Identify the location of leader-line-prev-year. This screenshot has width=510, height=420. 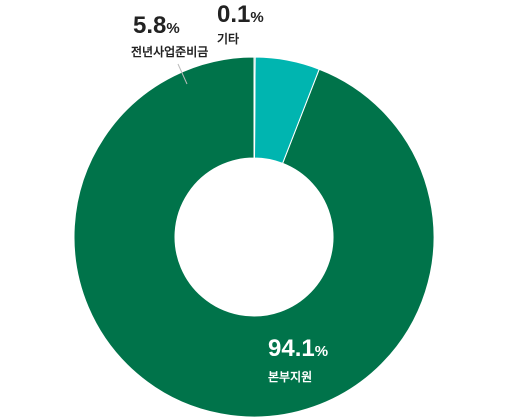
(182, 74).